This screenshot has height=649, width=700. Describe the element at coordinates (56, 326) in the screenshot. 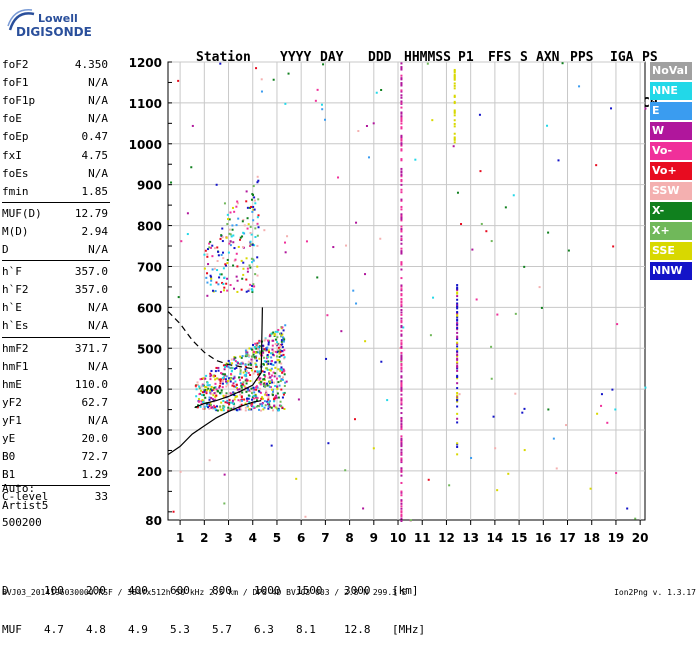

I see `param-row: h`Es N/A` at that location.